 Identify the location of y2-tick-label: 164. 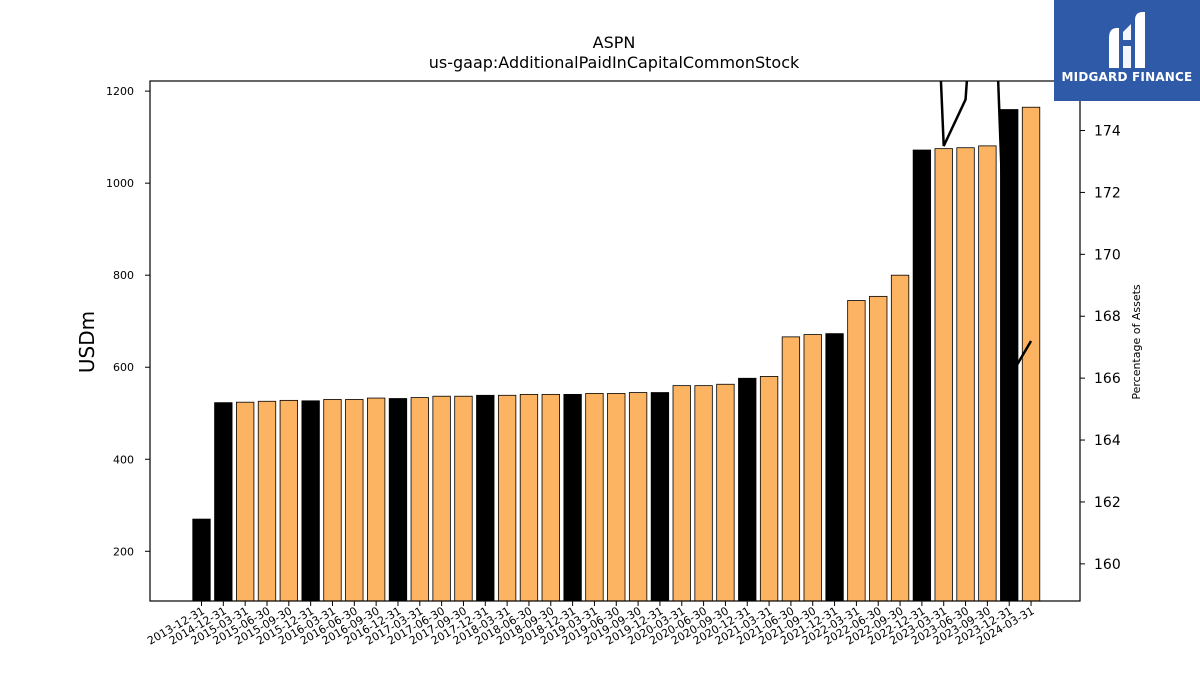
(1107, 441).